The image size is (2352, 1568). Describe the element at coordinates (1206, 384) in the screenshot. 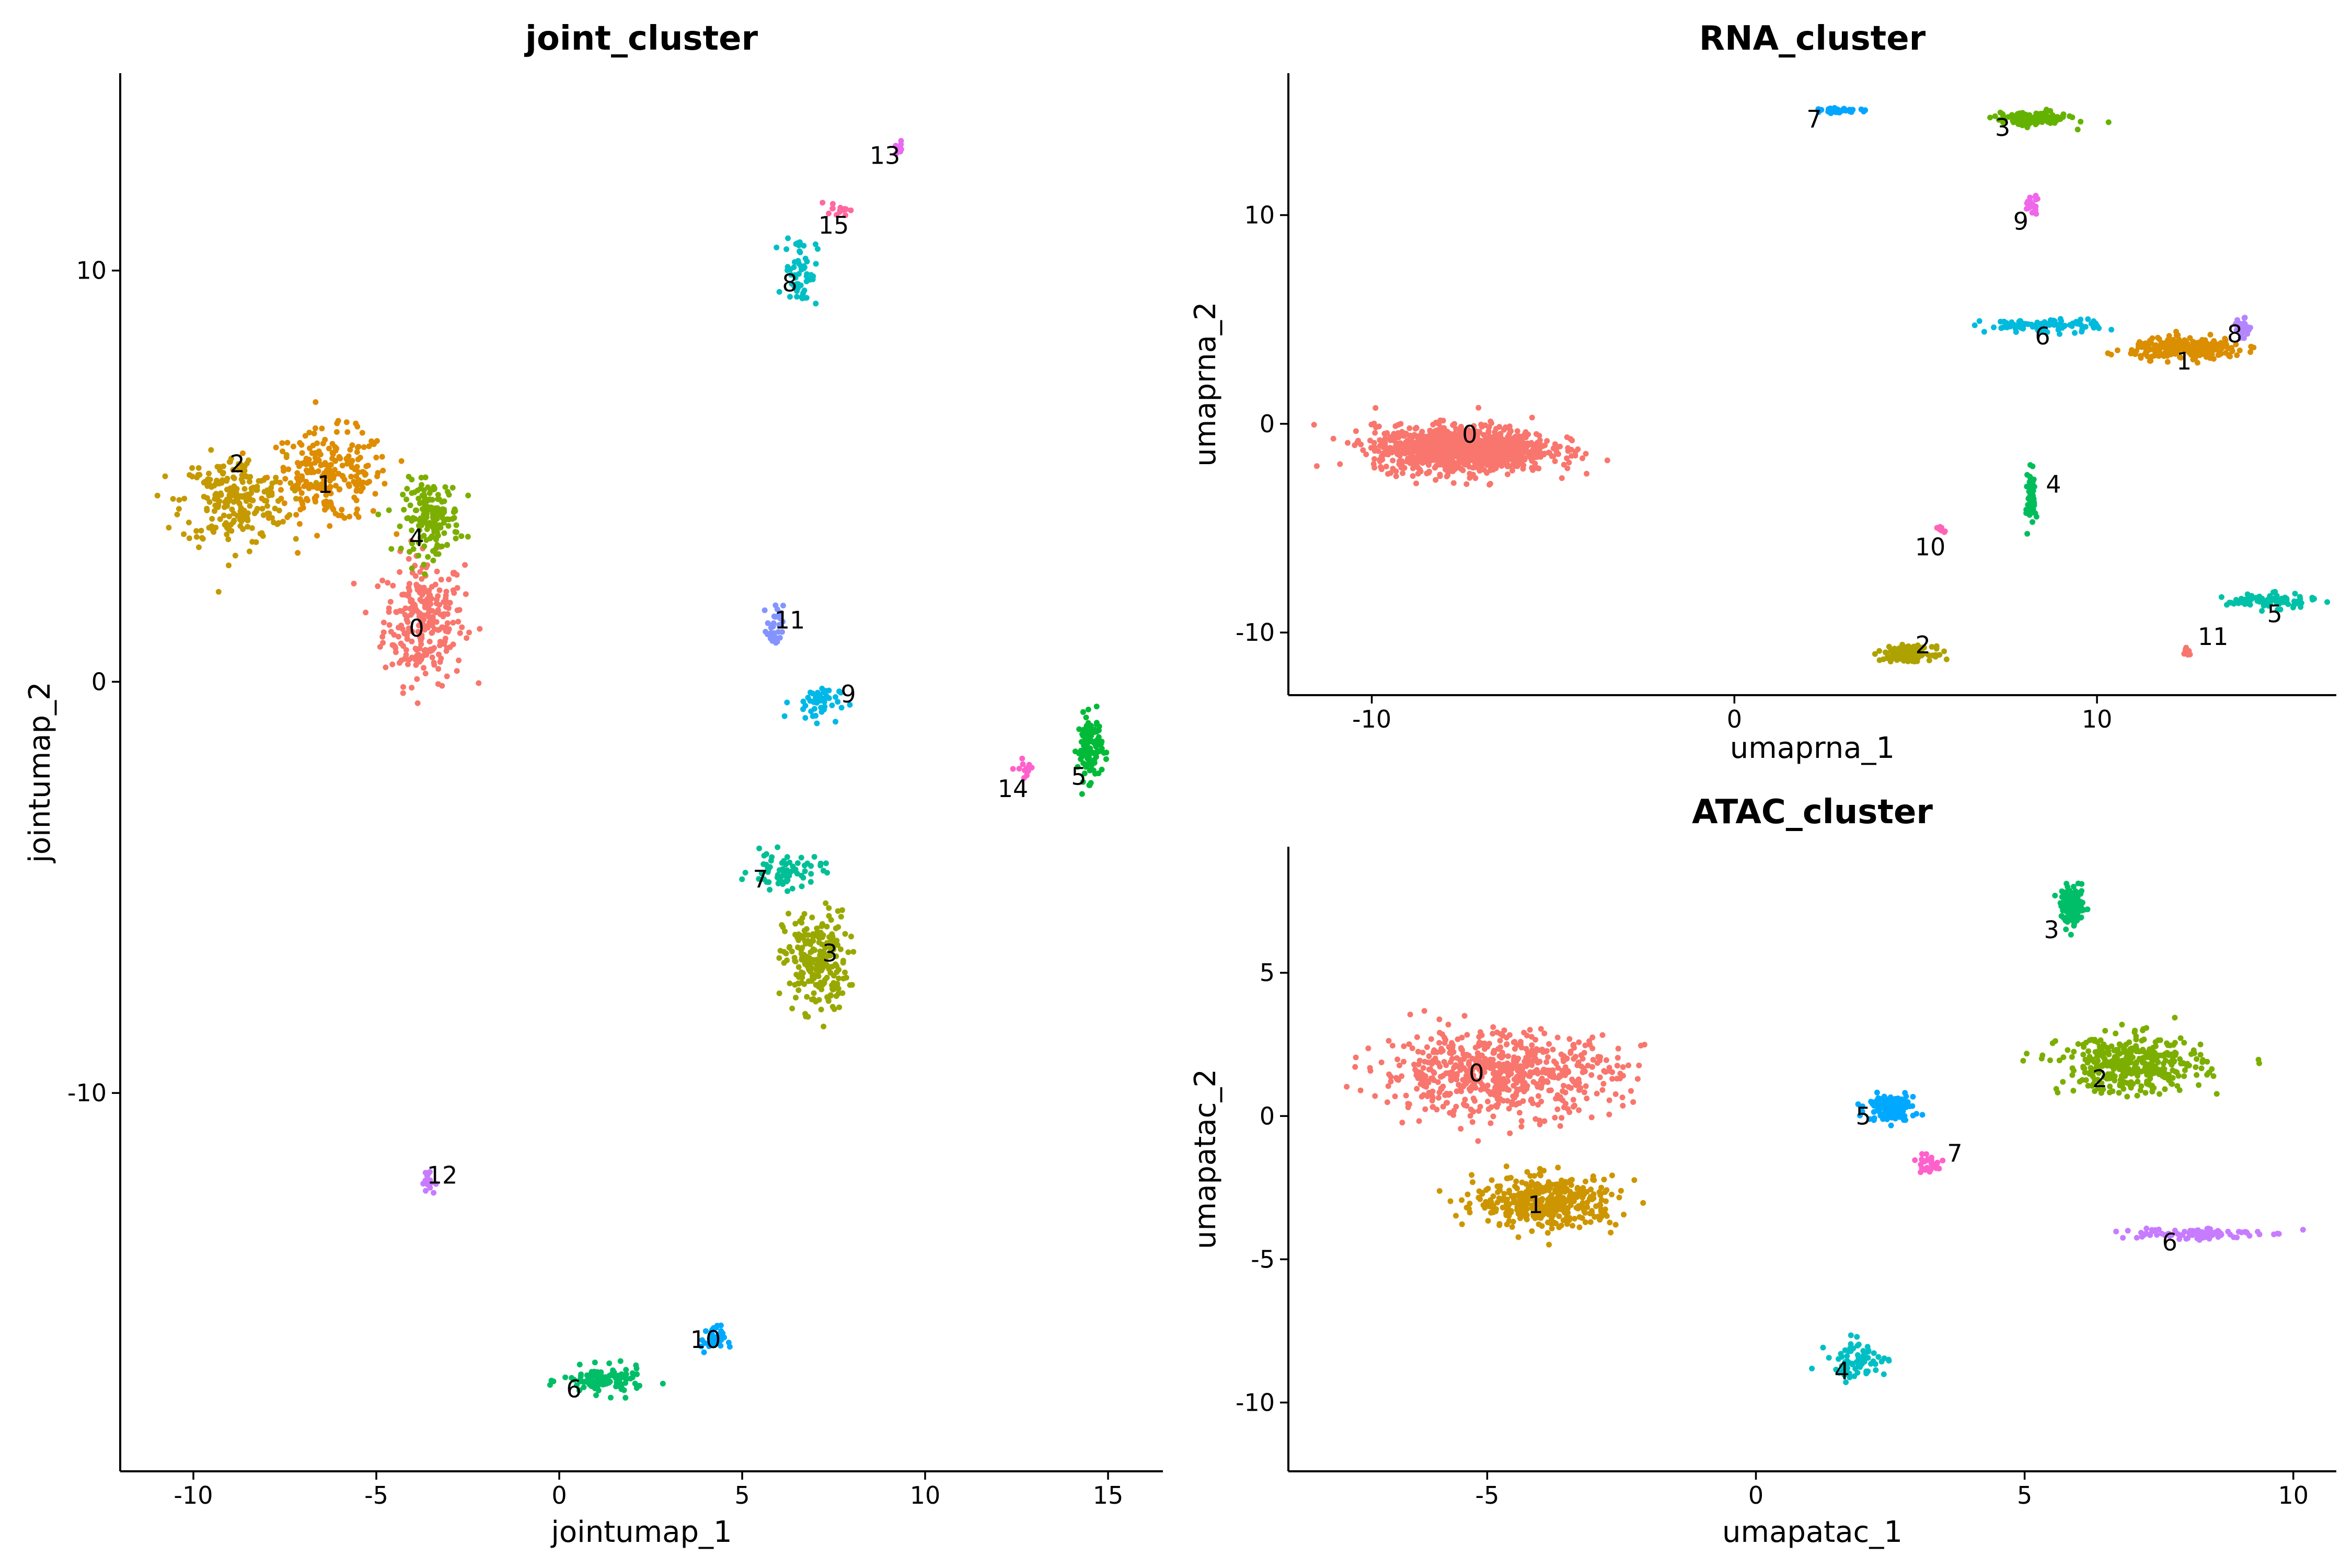

I see `rna-y-axis-label: umaprna_2` at that location.